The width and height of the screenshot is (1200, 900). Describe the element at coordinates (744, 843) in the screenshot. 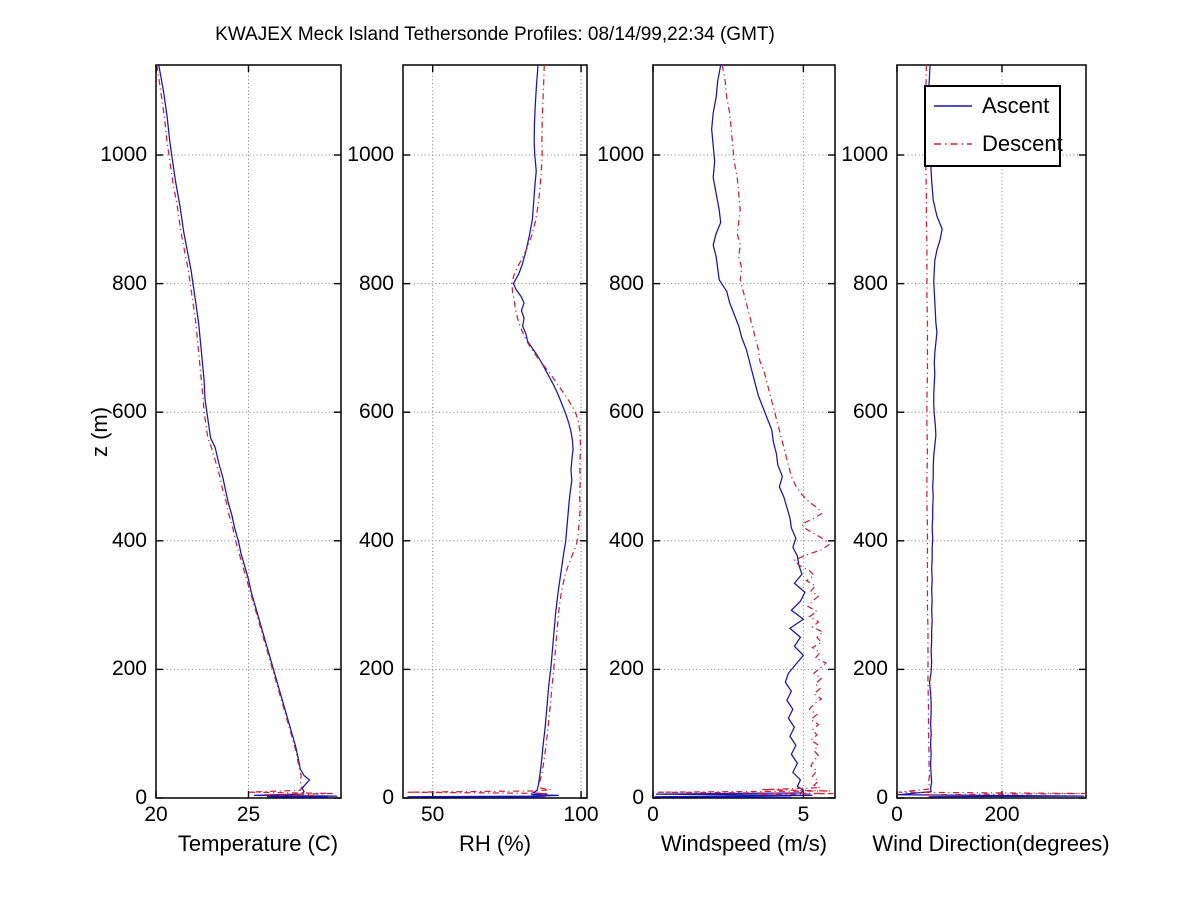

I see `x-axis-label-windspeed: Windspeed (m/s)` at that location.